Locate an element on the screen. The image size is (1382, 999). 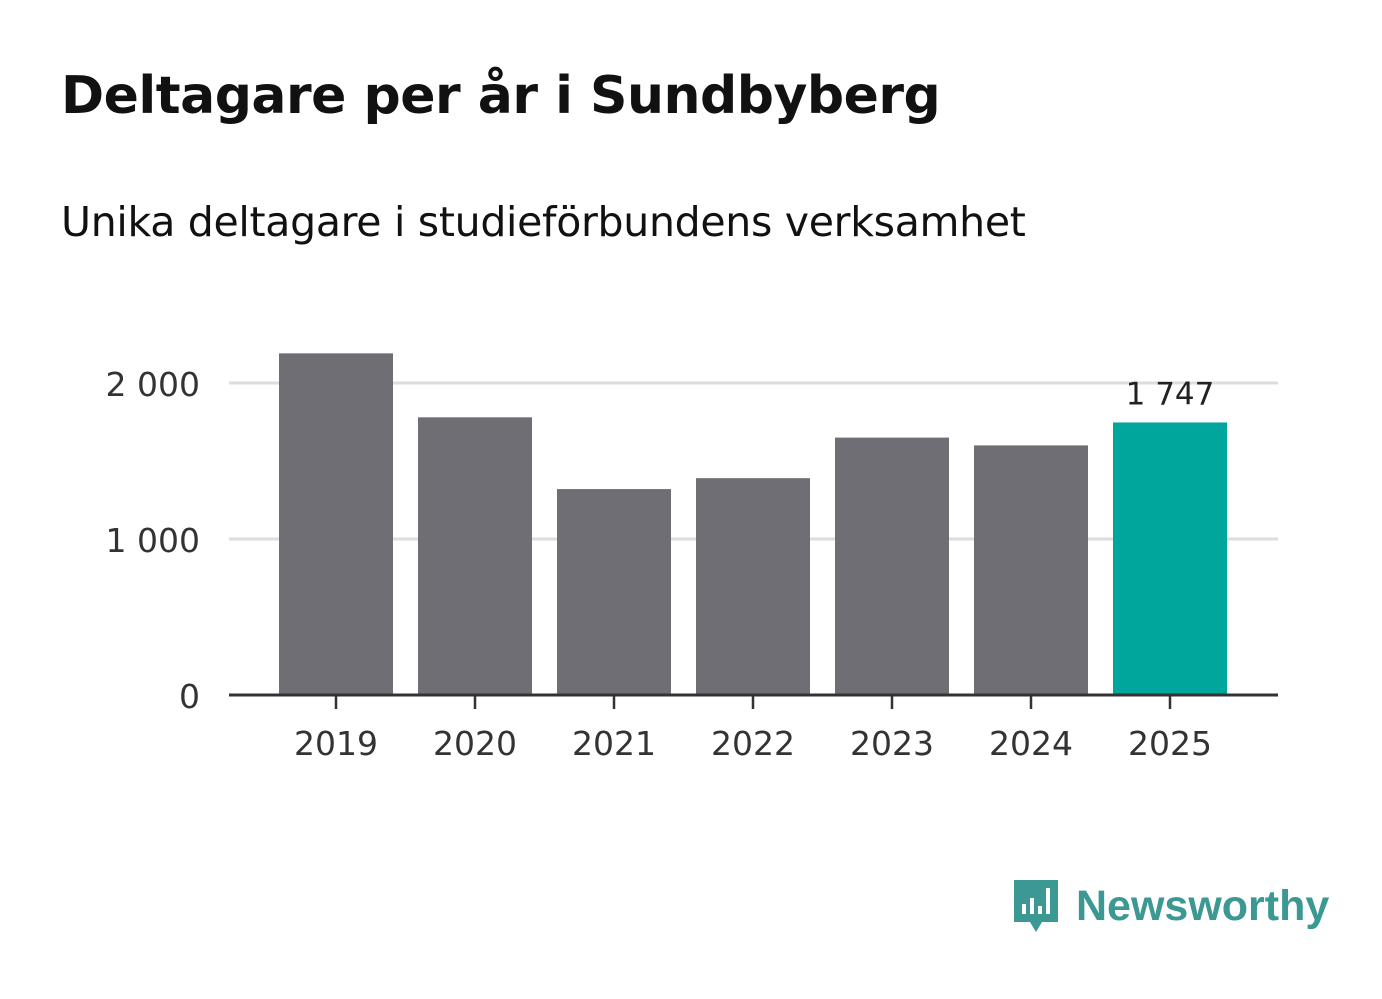
bar-2020 is located at coordinates (475, 556).